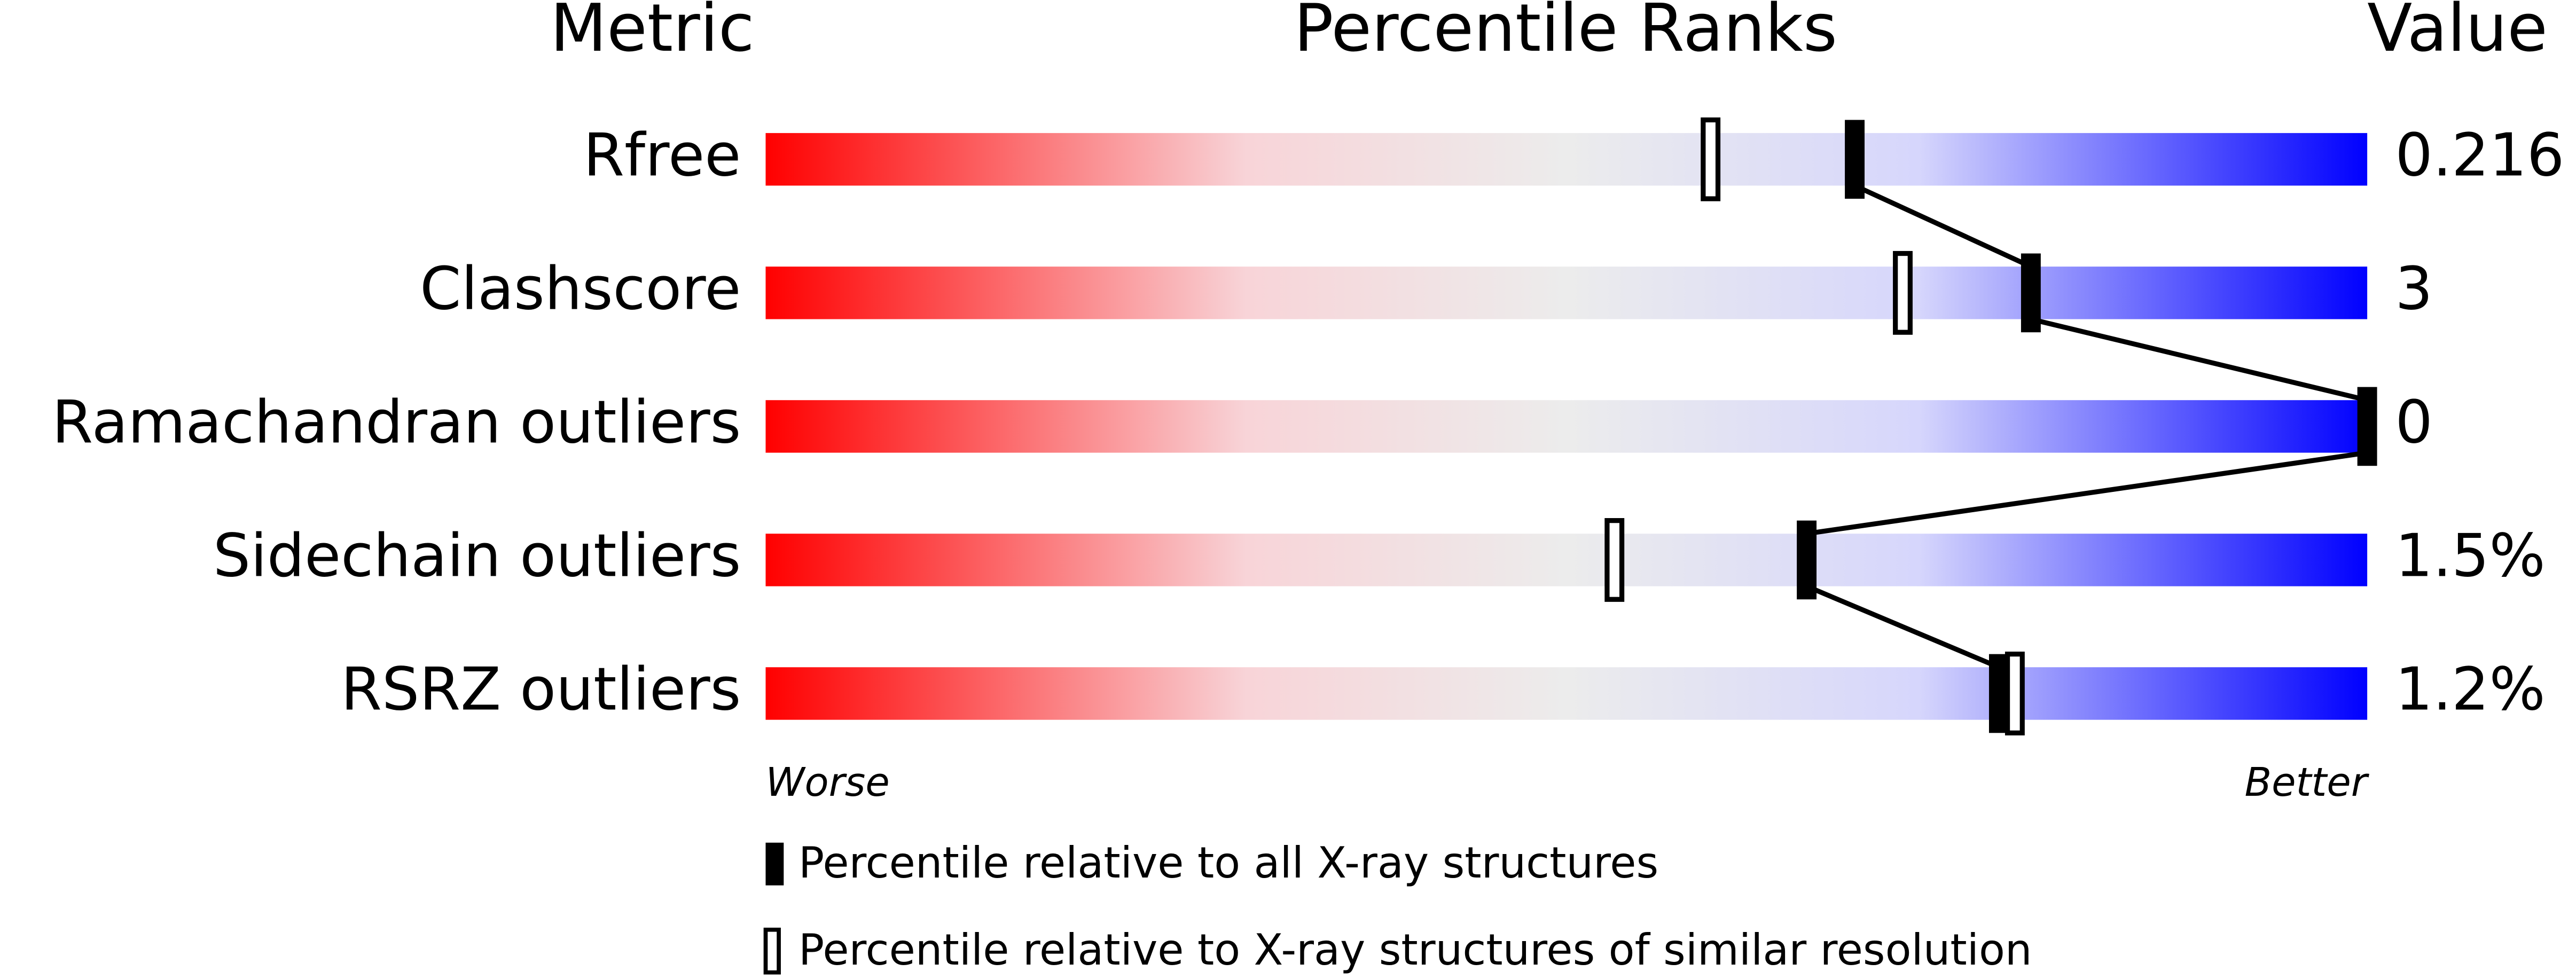 This screenshot has height=979, width=2576. Describe the element at coordinates (2457, 33) in the screenshot. I see `column-header: Value` at that location.